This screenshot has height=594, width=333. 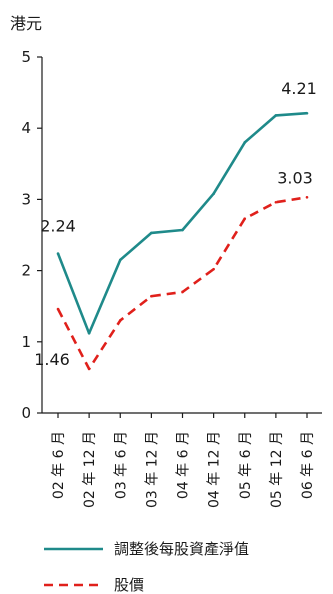 I want to click on y-tick-label: 2, so click(x=26, y=271).